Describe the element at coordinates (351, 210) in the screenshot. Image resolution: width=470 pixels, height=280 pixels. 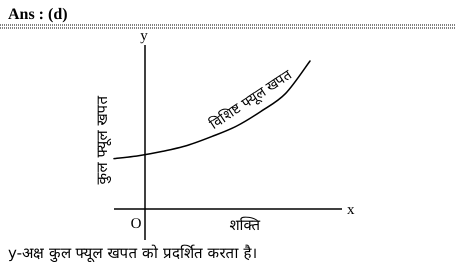
I see `text: x` at that location.